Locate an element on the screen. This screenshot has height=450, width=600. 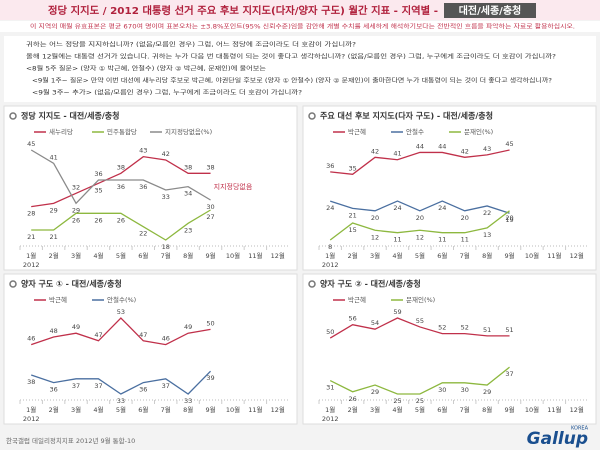
legend-label: 민주통합당 is located at coordinates (122, 131).